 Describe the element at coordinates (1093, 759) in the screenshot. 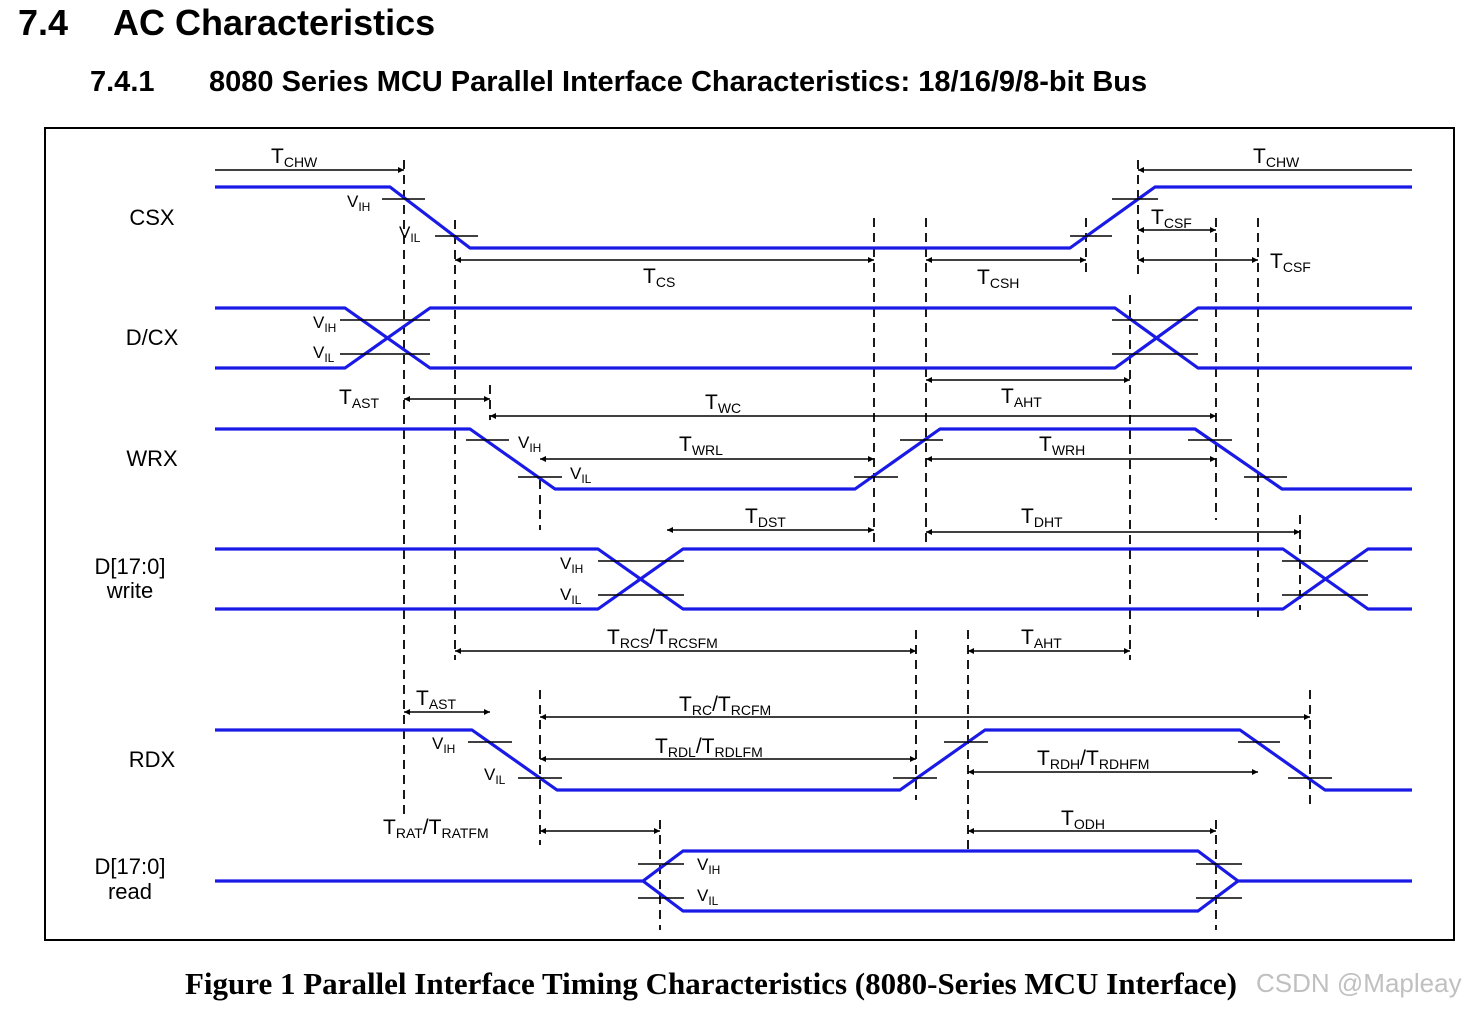

I see `label-trdh: TRDH/TRDHFM` at that location.